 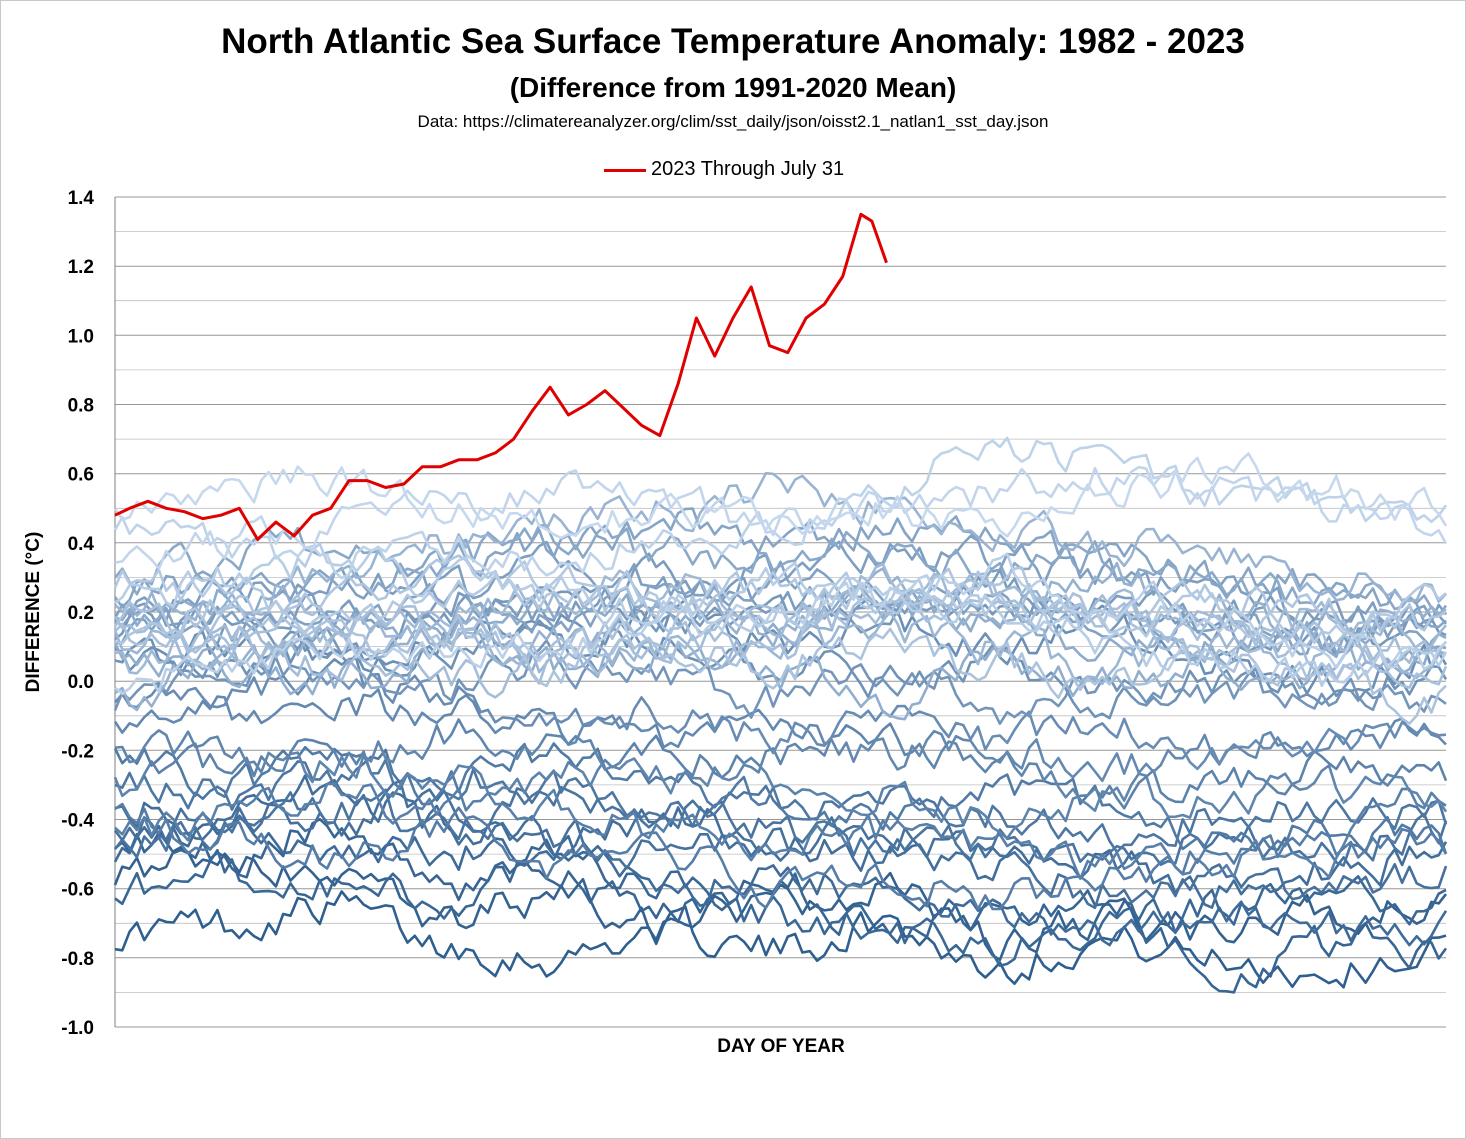 I want to click on series-line-2017, so click(x=780, y=602).